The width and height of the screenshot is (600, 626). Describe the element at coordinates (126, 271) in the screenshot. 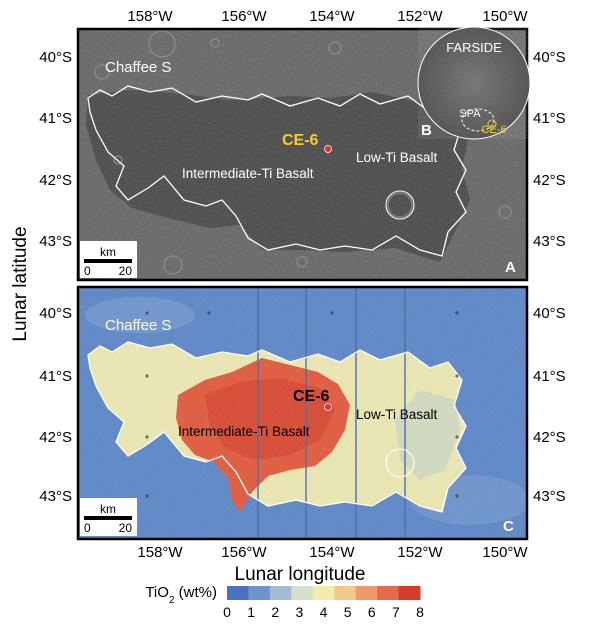

I see `scale-a-max: 20` at that location.